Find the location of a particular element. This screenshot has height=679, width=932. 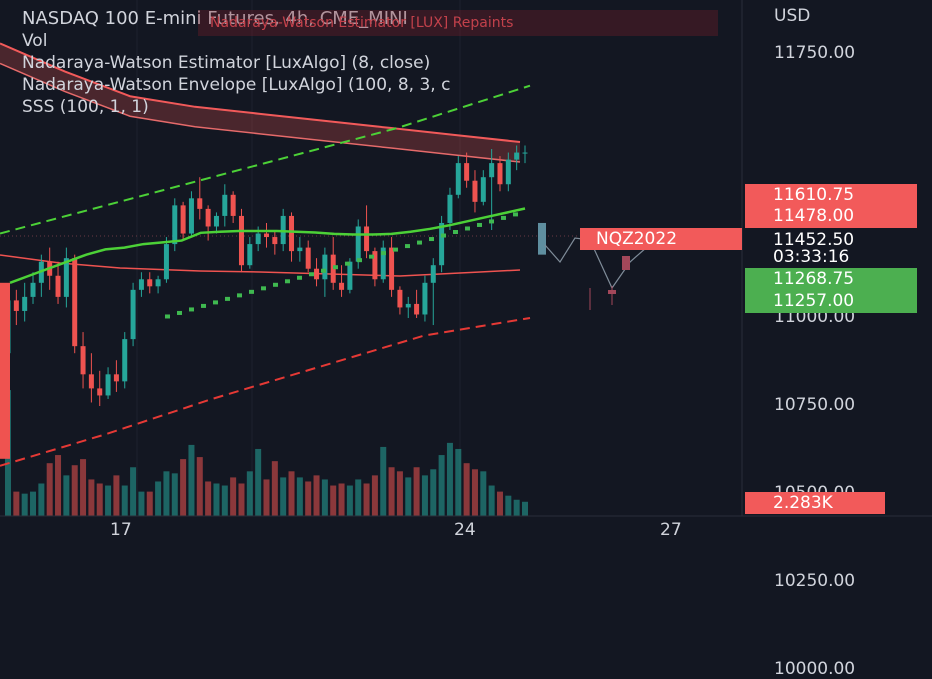

volume-tag: 2.283K is located at coordinates (815, 503).